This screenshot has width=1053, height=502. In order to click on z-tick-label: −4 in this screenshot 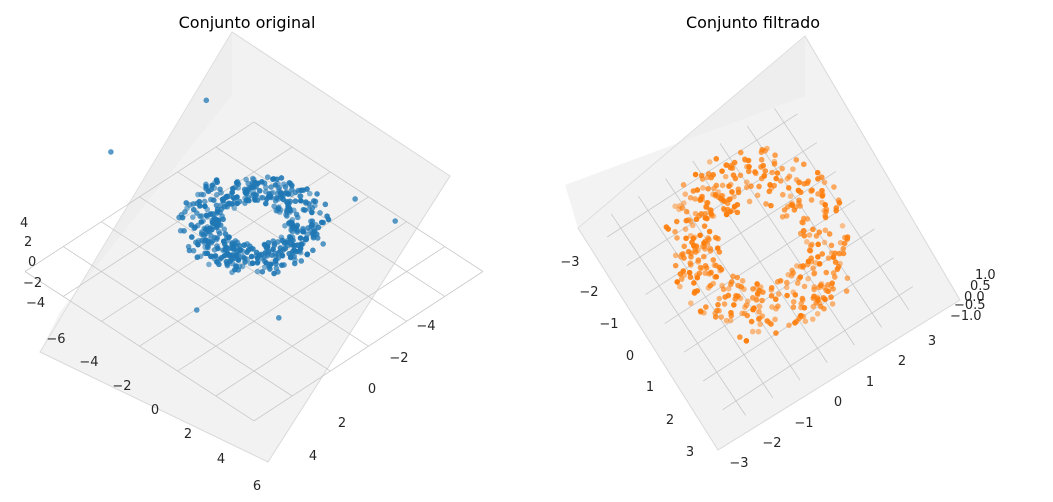, I will do `click(35, 303)`.